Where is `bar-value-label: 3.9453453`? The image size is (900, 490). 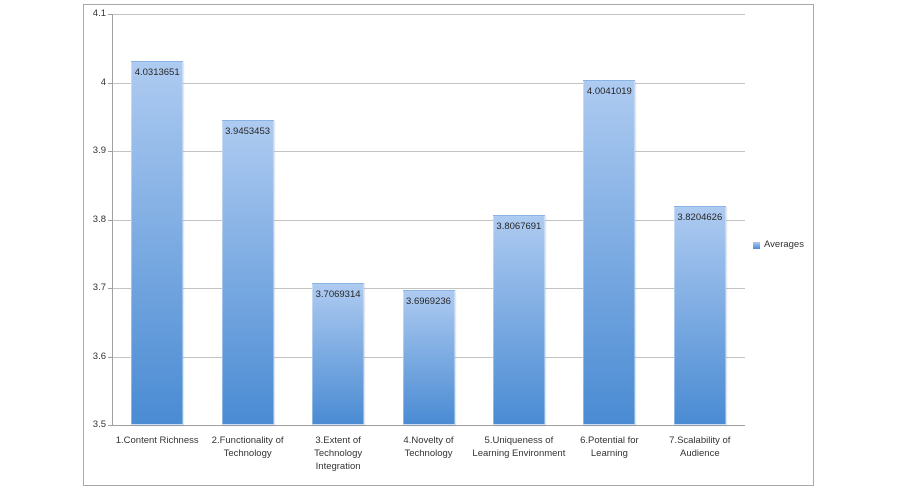 bar-value-label: 3.9453453 is located at coordinates (248, 131).